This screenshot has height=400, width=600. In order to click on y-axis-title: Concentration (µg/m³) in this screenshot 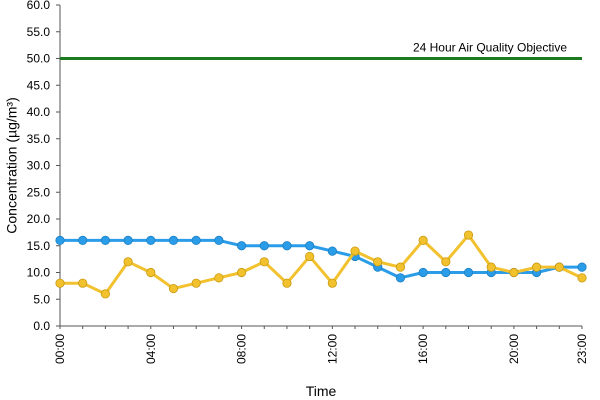, I will do `click(12, 165)`.